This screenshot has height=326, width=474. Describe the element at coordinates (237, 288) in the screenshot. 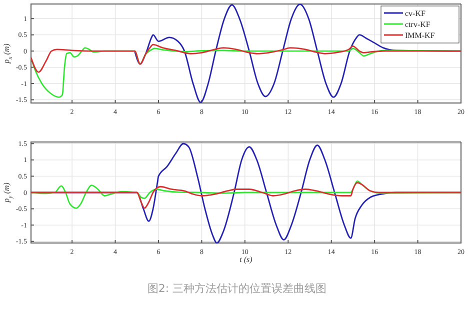

I see `caption: 图2: 三种方法估计的位置误差曲线图` at that location.